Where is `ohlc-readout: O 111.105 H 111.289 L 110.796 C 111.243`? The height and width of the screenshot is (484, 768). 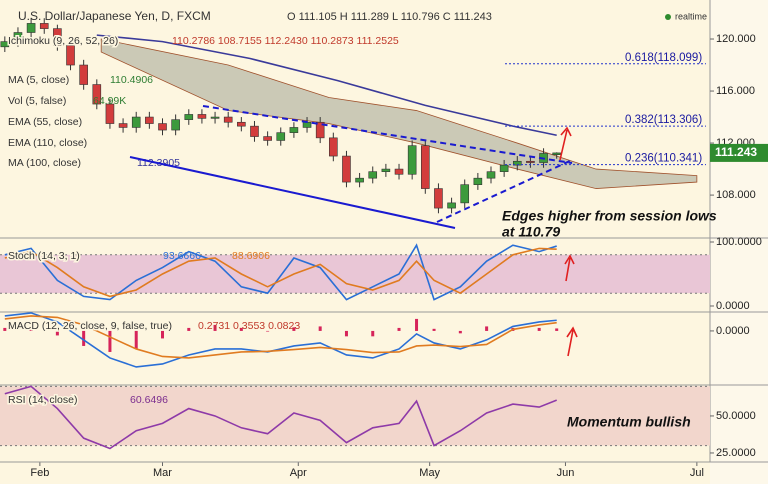 ohlc-readout: O 111.105 H 111.289 L 110.796 C 111.243 is located at coordinates (389, 17).